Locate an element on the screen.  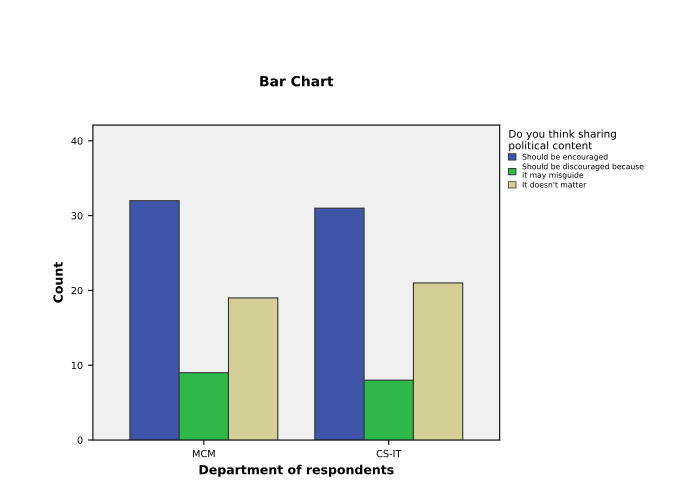
x-axis-title: Department of respondents is located at coordinates (297, 470).